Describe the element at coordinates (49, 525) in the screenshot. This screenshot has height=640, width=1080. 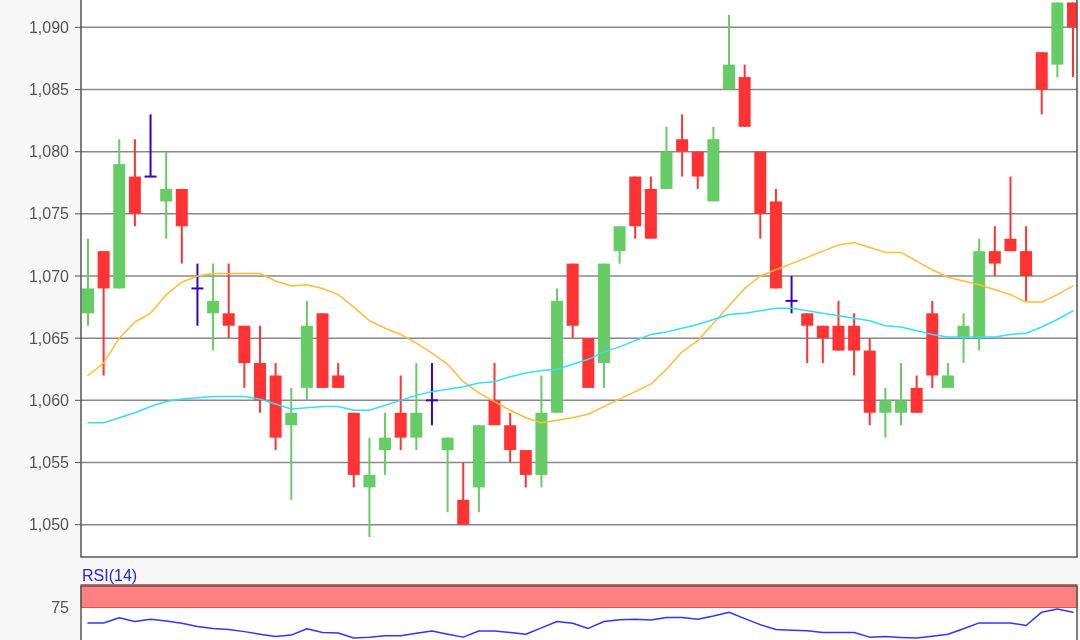
I see `y-tick-label: 1,050` at that location.